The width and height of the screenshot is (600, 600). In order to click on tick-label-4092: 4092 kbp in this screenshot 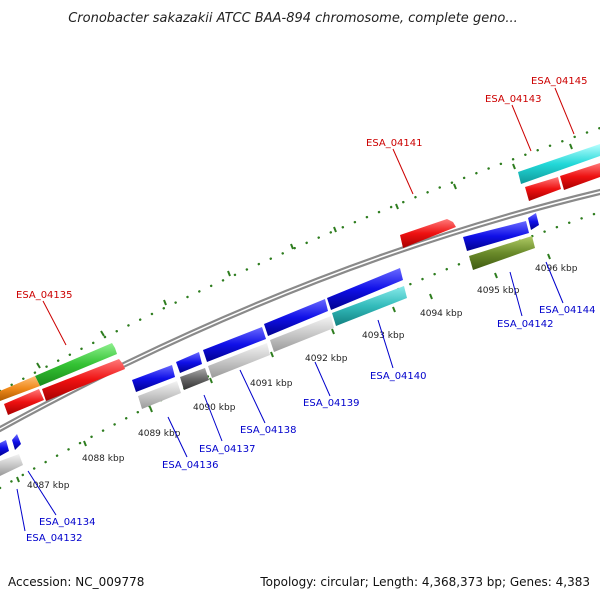, I will do `click(326, 359)`.